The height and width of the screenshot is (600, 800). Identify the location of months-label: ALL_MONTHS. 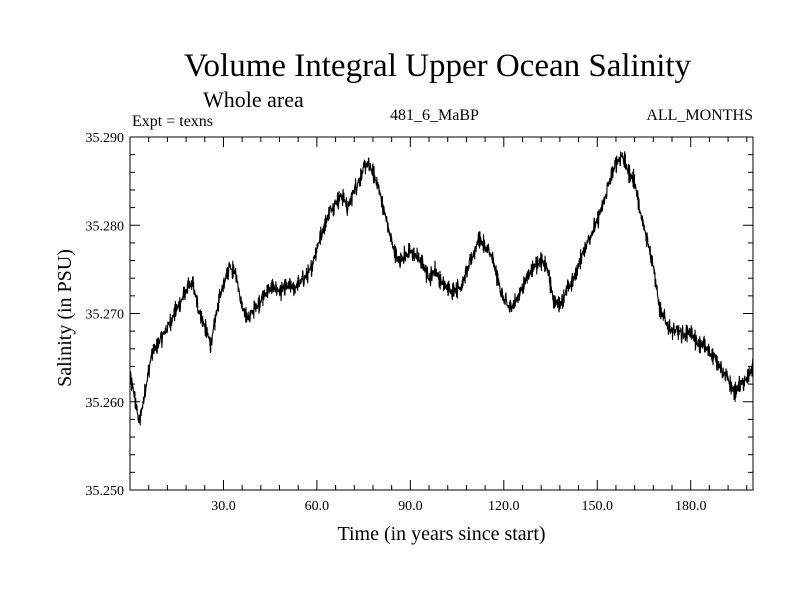
(699, 115).